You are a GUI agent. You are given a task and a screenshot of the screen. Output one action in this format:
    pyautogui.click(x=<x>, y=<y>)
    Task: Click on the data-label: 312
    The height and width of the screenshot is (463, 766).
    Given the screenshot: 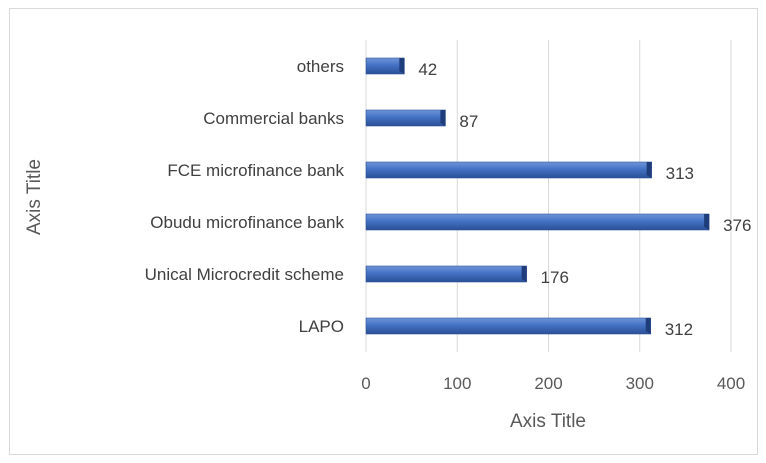 What is the action you would take?
    pyautogui.click(x=679, y=329)
    